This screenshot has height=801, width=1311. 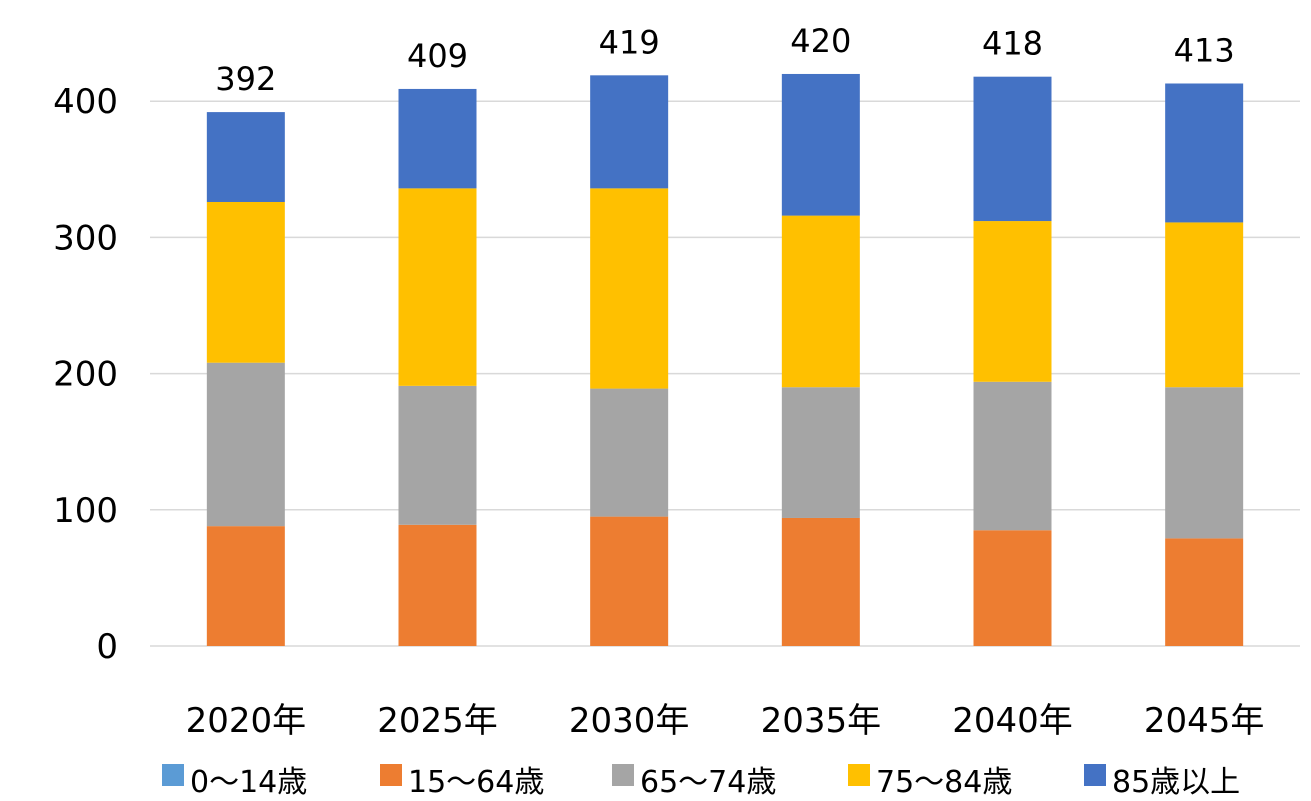 What do you see at coordinates (1204, 721) in the screenshot?
I see `x-tick-label: 2045年` at bounding box center [1204, 721].